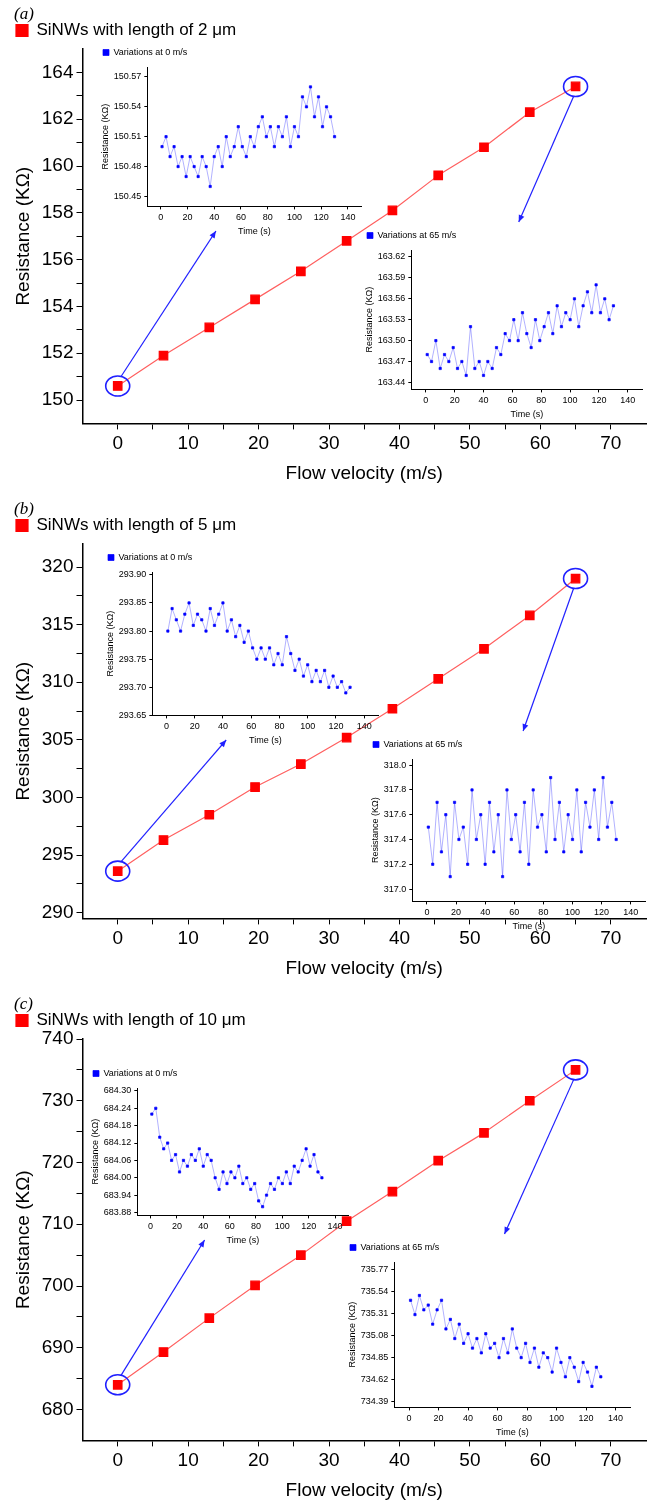  Describe the element at coordinates (395, 838) in the screenshot. I see `y-tick-label: 317.4` at that location.